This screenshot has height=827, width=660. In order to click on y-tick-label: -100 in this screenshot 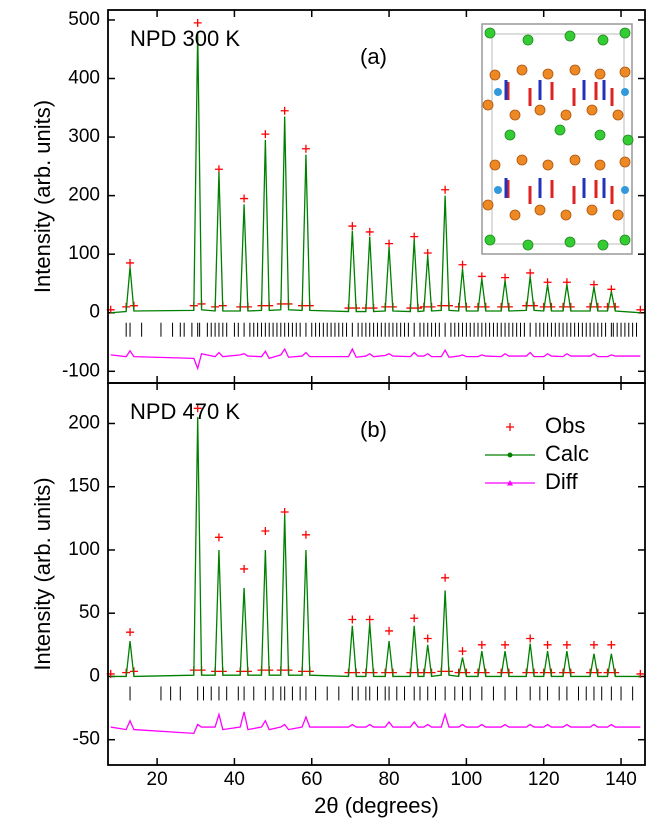, I will do `click(81, 370)`.